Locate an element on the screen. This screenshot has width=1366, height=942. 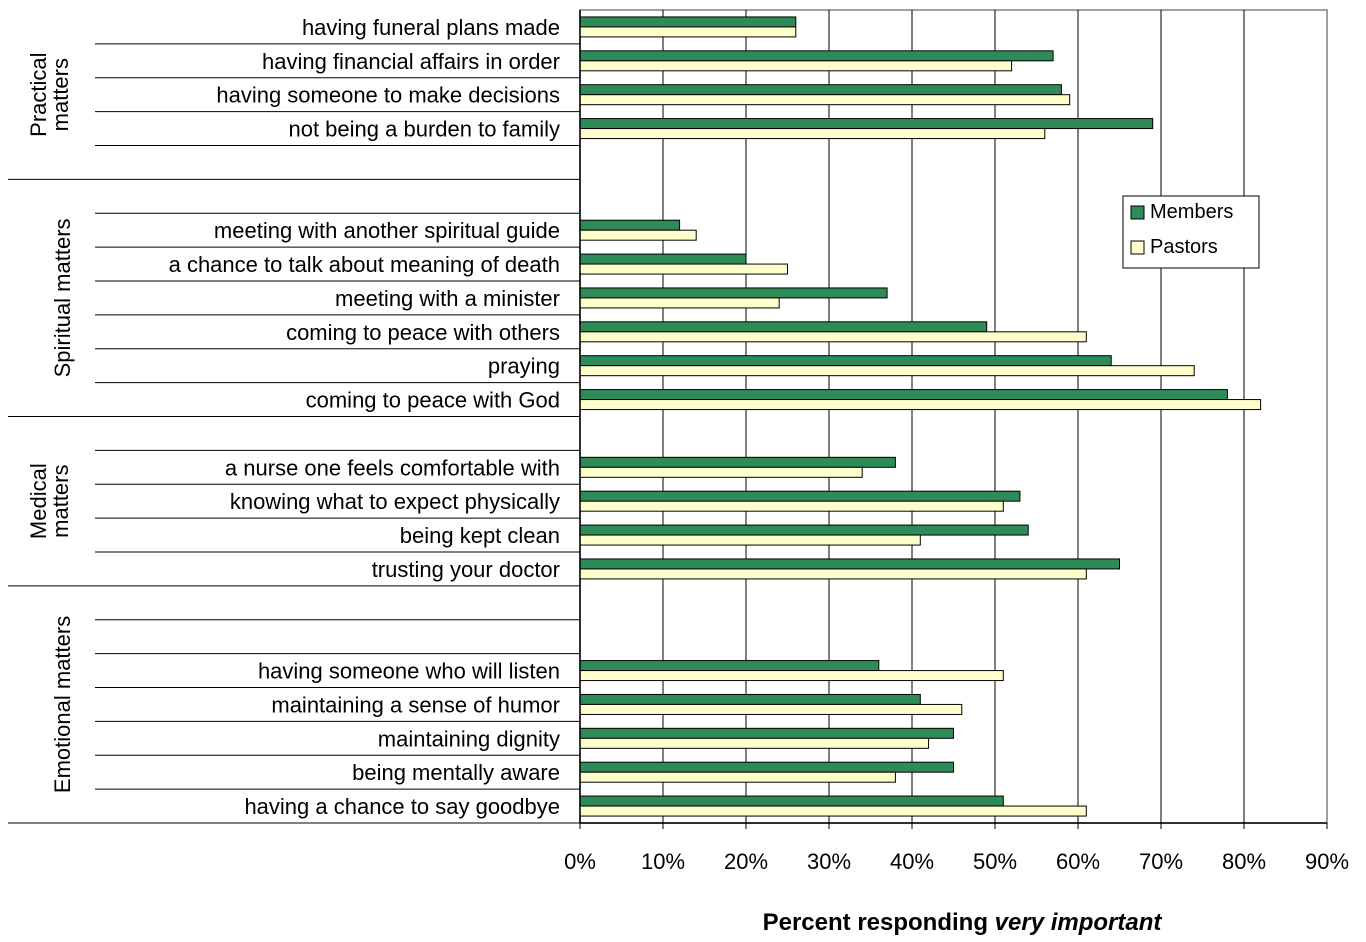
category-label: a nurse one feels comfortable with is located at coordinates (392, 467).